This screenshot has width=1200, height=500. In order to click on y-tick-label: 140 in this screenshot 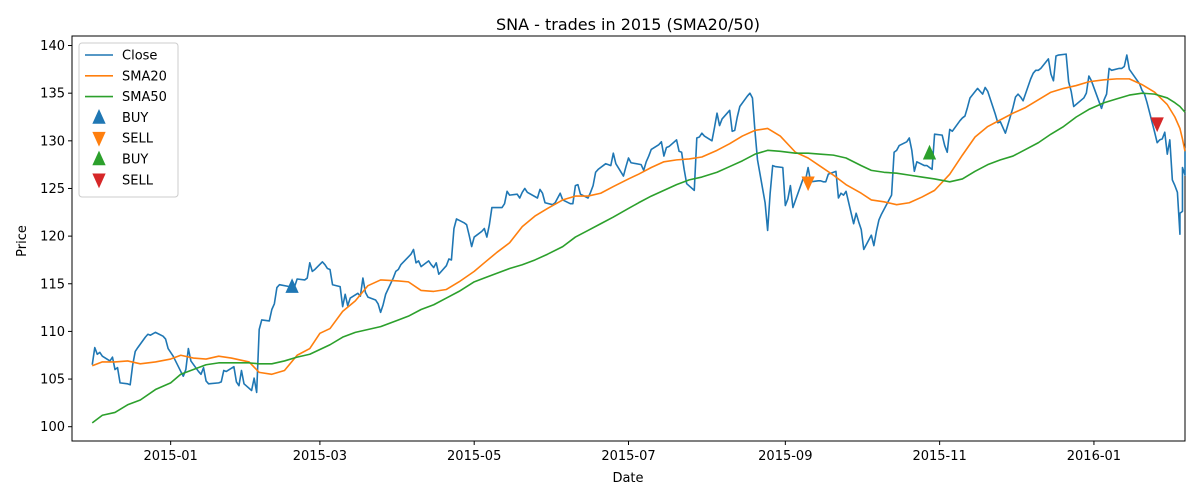, I will do `click(52, 46)`.